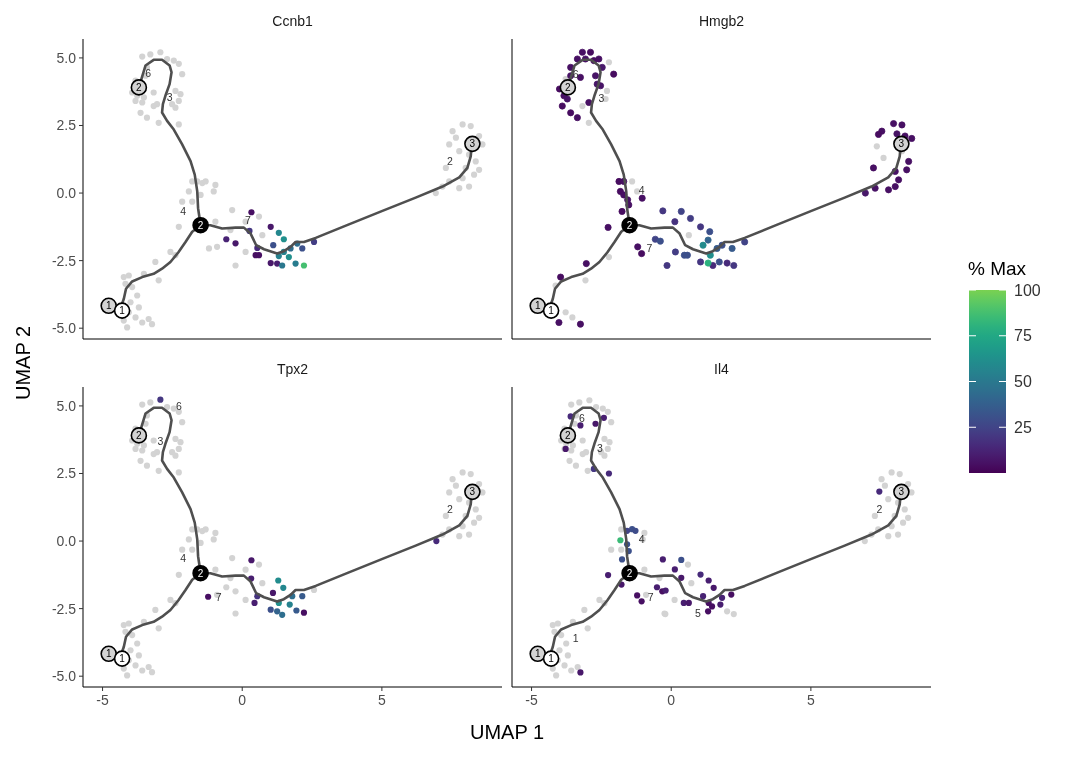 Image resolution: width=1080 pixels, height=762 pixels. Describe the element at coordinates (1027, 290) in the screenshot. I see `color-bar-label: 100` at that location.